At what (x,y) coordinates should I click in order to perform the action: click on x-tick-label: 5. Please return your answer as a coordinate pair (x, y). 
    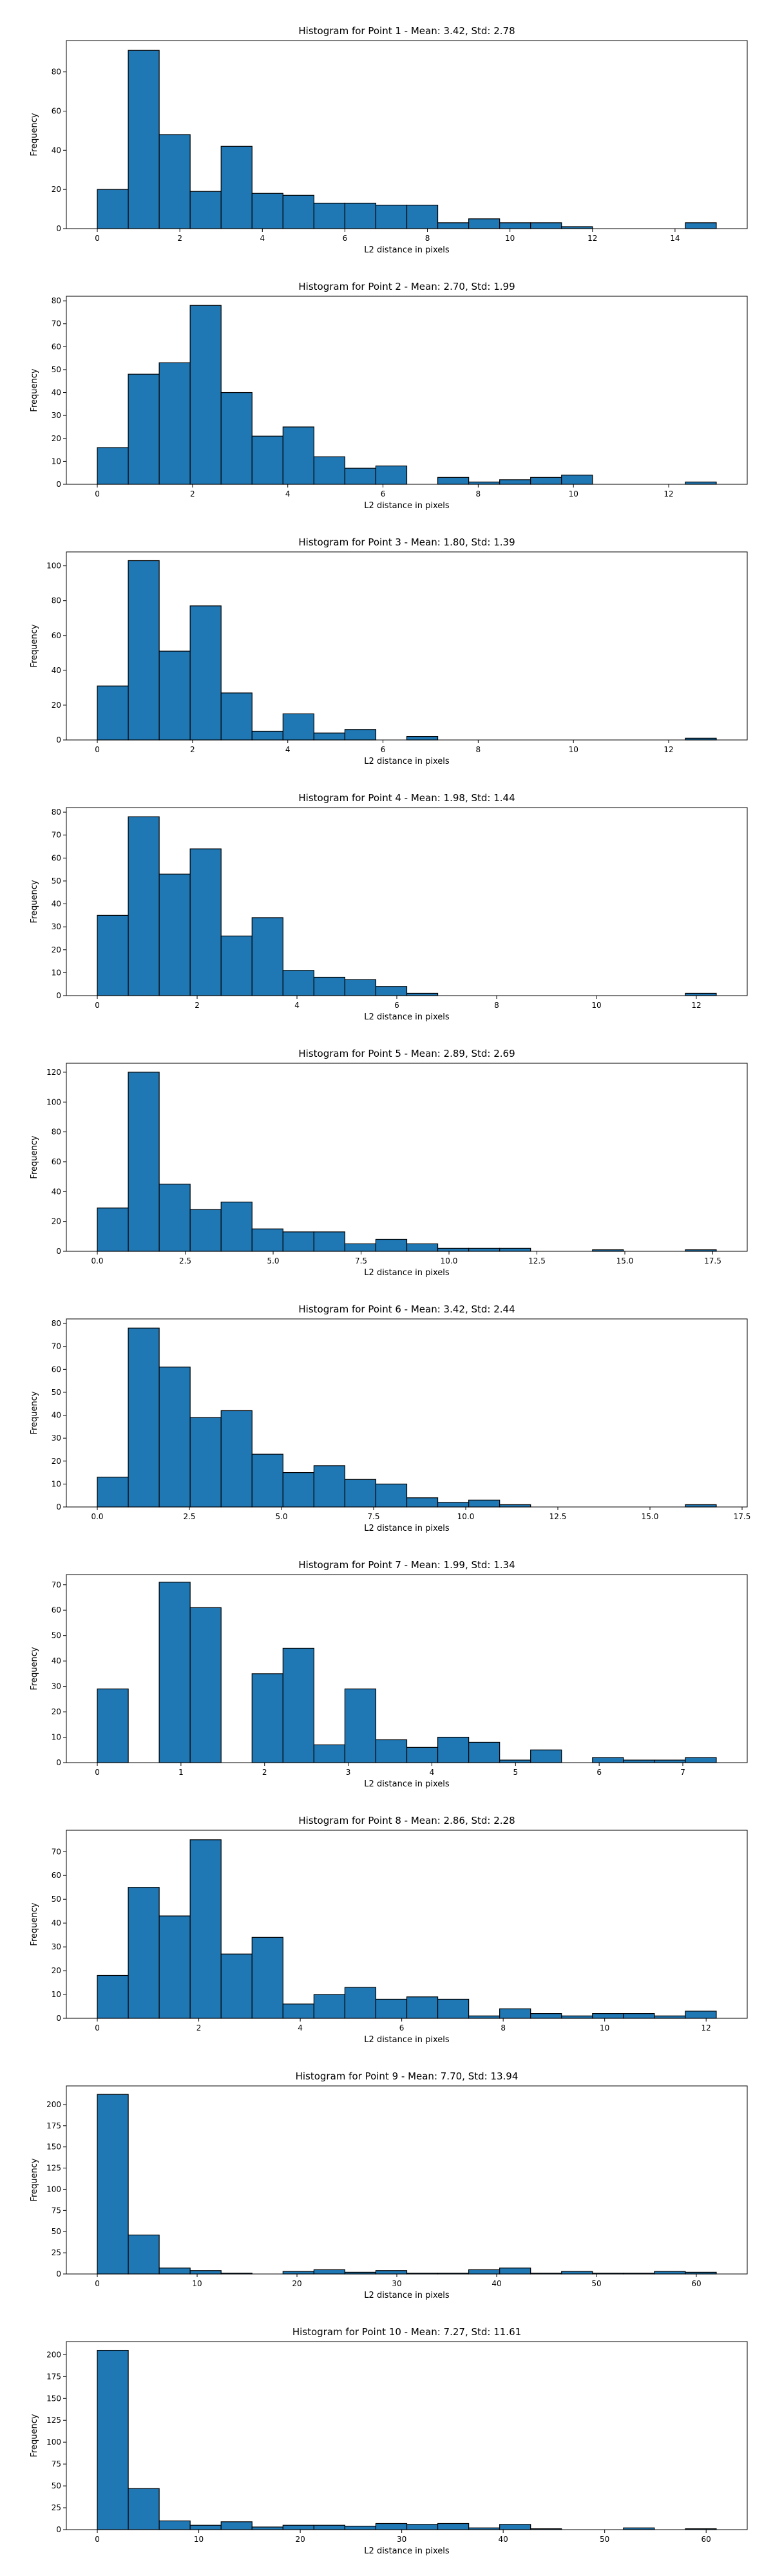
    Looking at the image, I should click on (515, 1772).